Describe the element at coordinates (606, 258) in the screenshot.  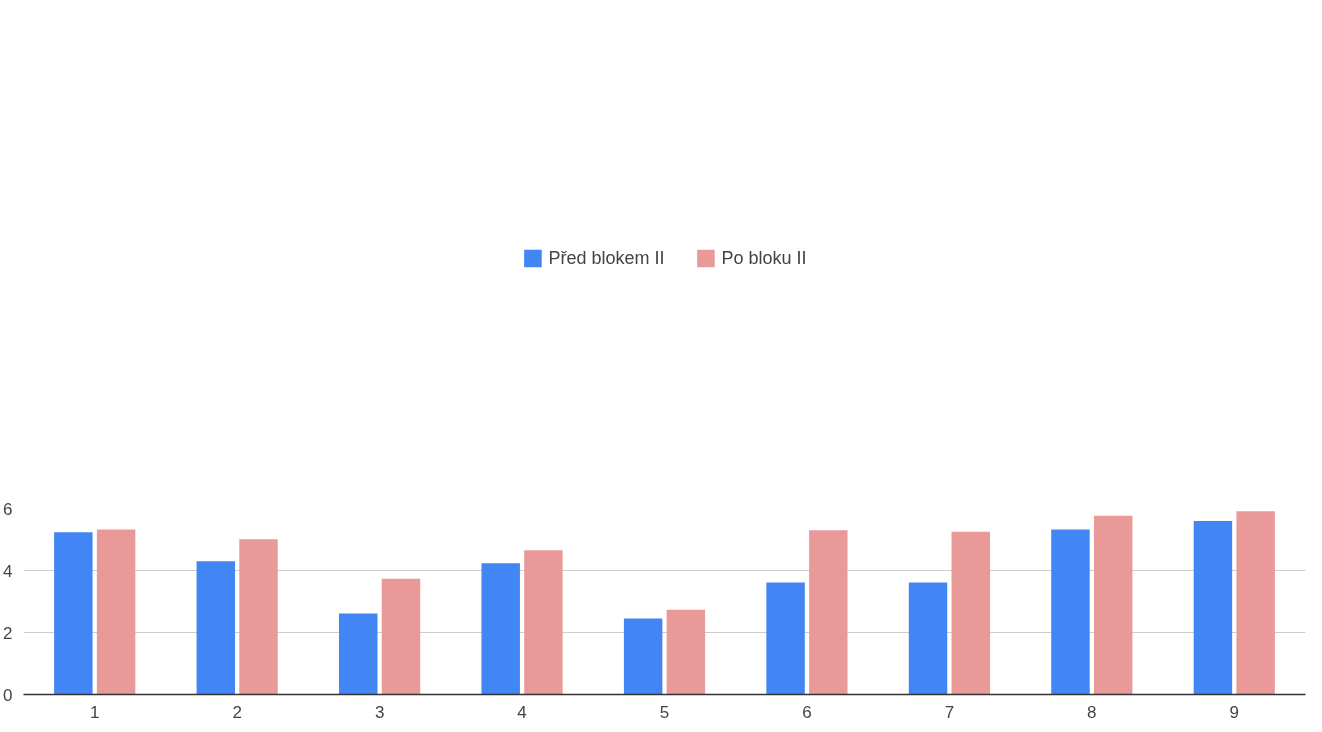
I see `legend-label: Před blokem II` at that location.